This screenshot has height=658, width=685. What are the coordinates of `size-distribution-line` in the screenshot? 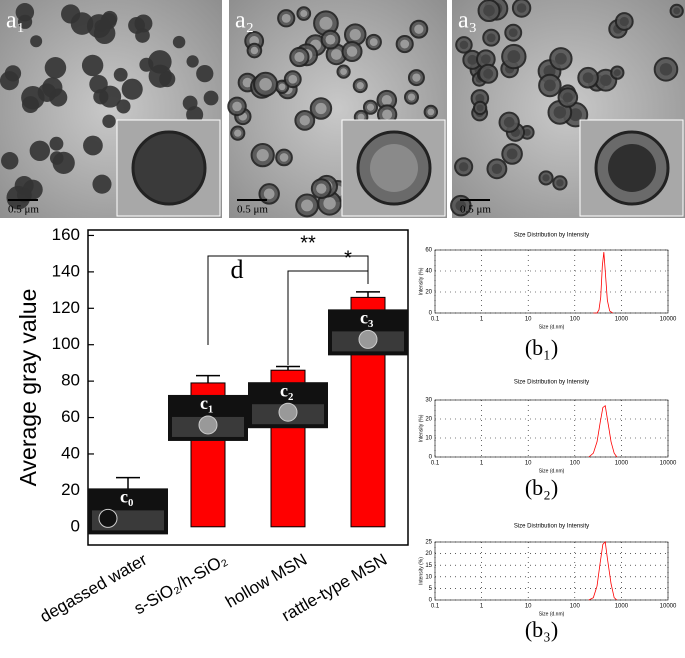 It's located at (603, 431).